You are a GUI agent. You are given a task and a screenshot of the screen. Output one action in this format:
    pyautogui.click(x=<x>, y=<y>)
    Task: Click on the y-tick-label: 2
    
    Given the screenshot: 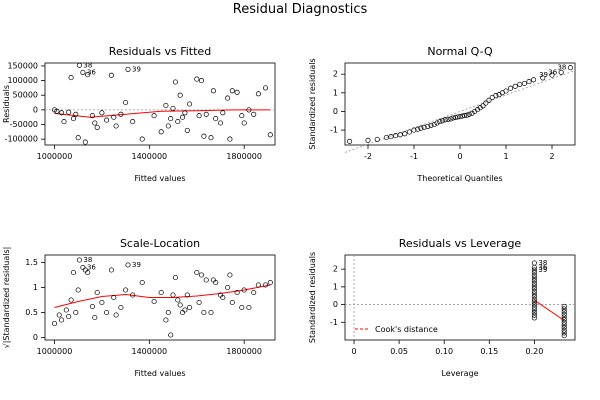 What is the action you would take?
    pyautogui.click(x=335, y=74)
    